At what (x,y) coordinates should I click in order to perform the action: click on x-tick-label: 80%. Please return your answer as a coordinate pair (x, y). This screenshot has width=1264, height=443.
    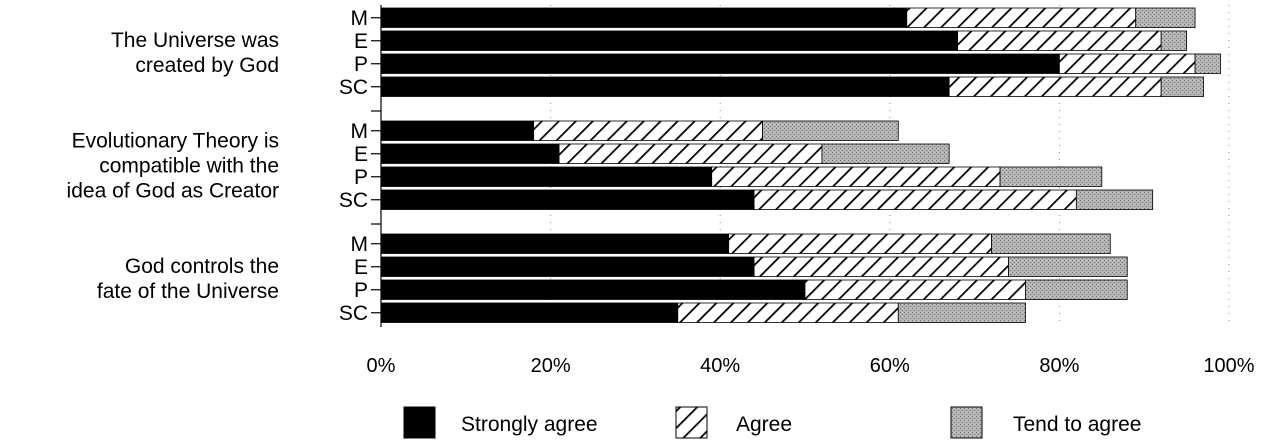
    Looking at the image, I should click on (1059, 366).